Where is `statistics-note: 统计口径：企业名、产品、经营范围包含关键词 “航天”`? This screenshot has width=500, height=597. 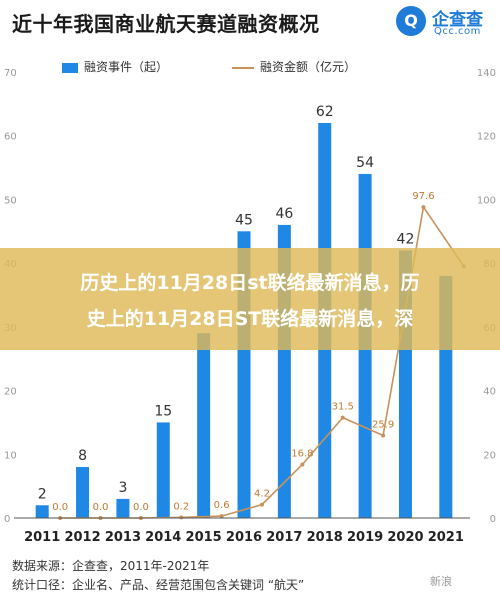 statistics-note: 统计口径：企业名、产品、经营范围包含关键词 “航天” is located at coordinates (158, 585).